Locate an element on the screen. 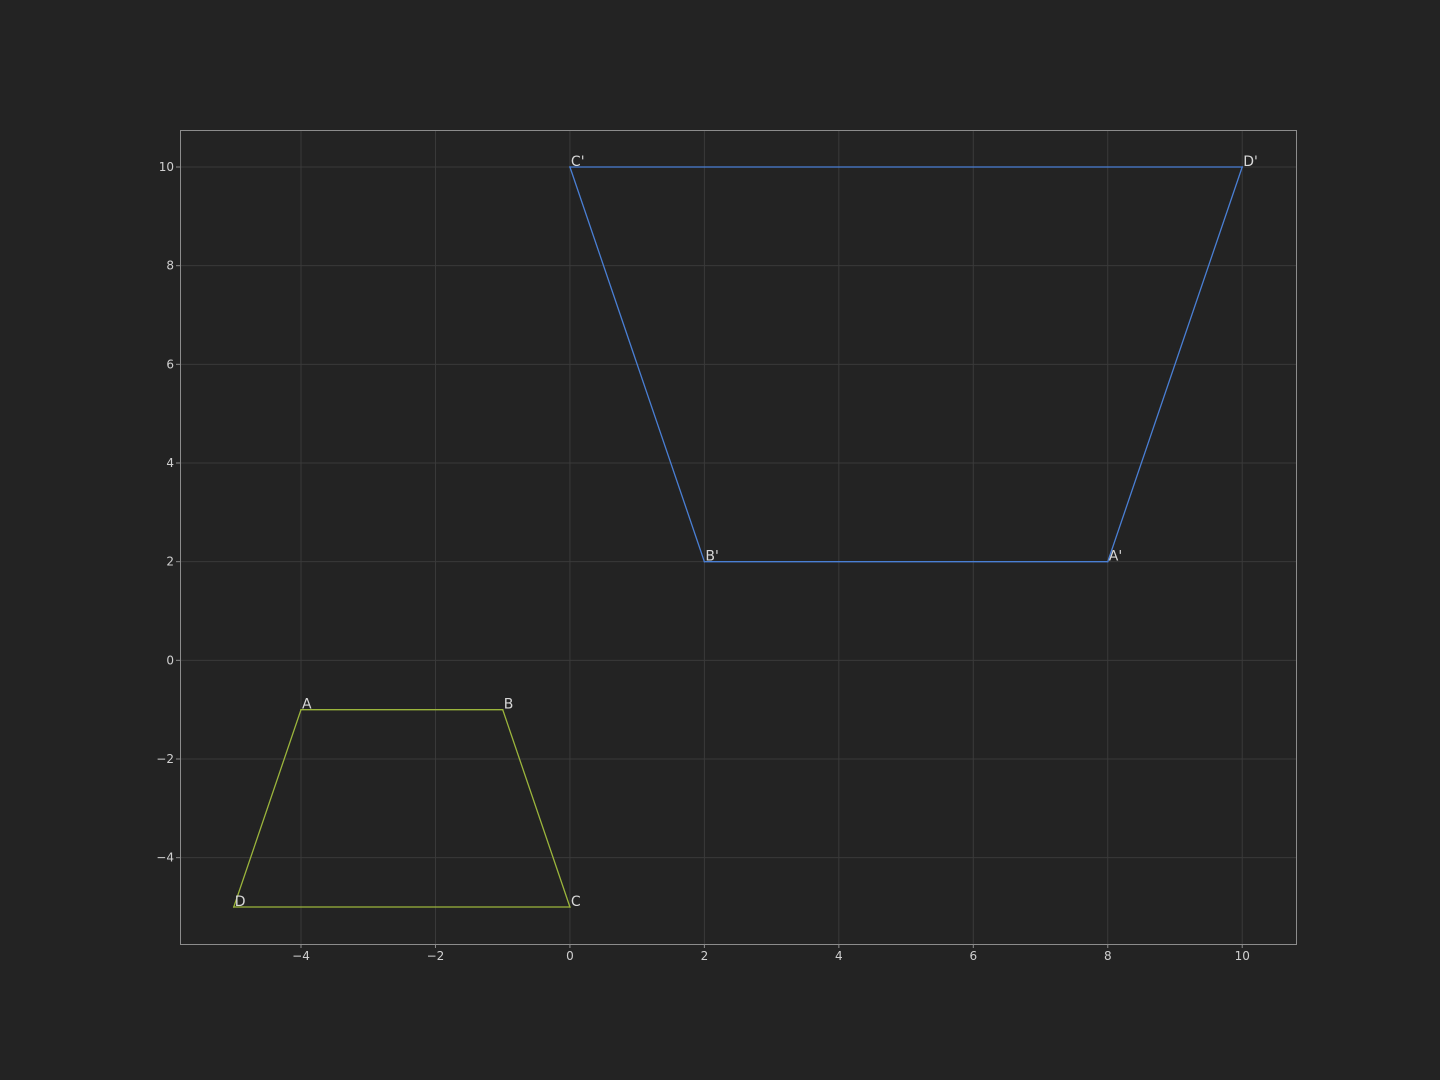 This screenshot has height=1080, width=1440. x-tick-label: 10 is located at coordinates (1242, 956).